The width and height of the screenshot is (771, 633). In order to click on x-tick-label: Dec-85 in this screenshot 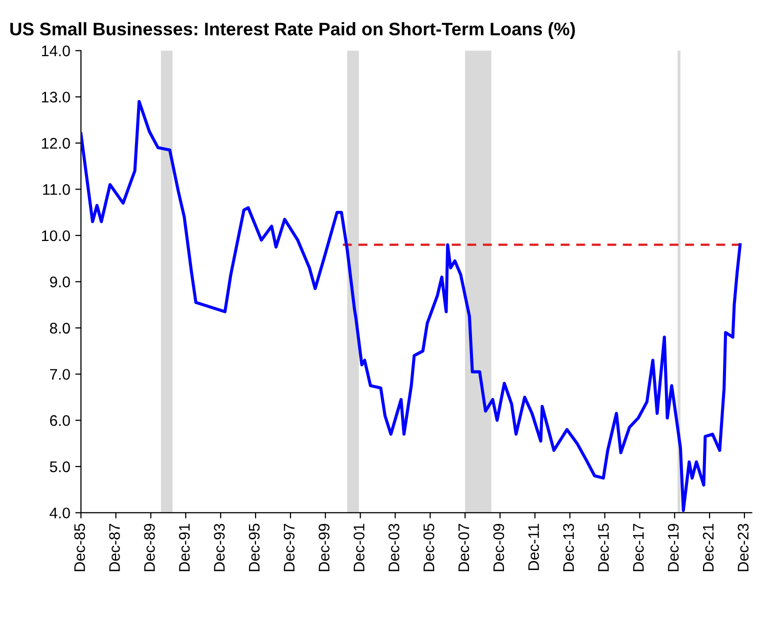, I will do `click(80, 548)`.